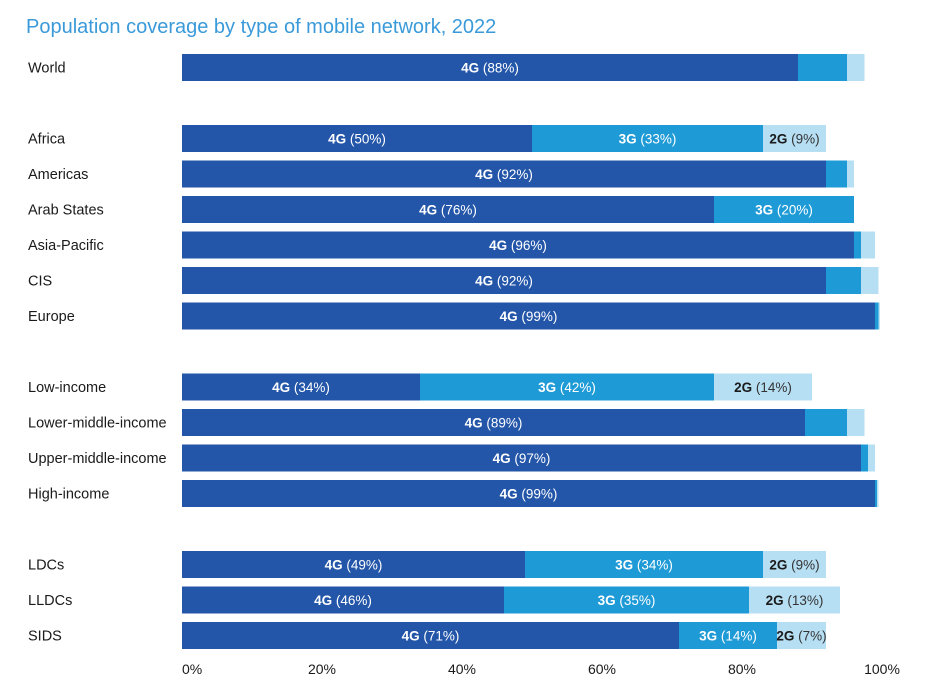  Describe the element at coordinates (822, 67) in the screenshot. I see `bar-segment-3g-world` at that location.